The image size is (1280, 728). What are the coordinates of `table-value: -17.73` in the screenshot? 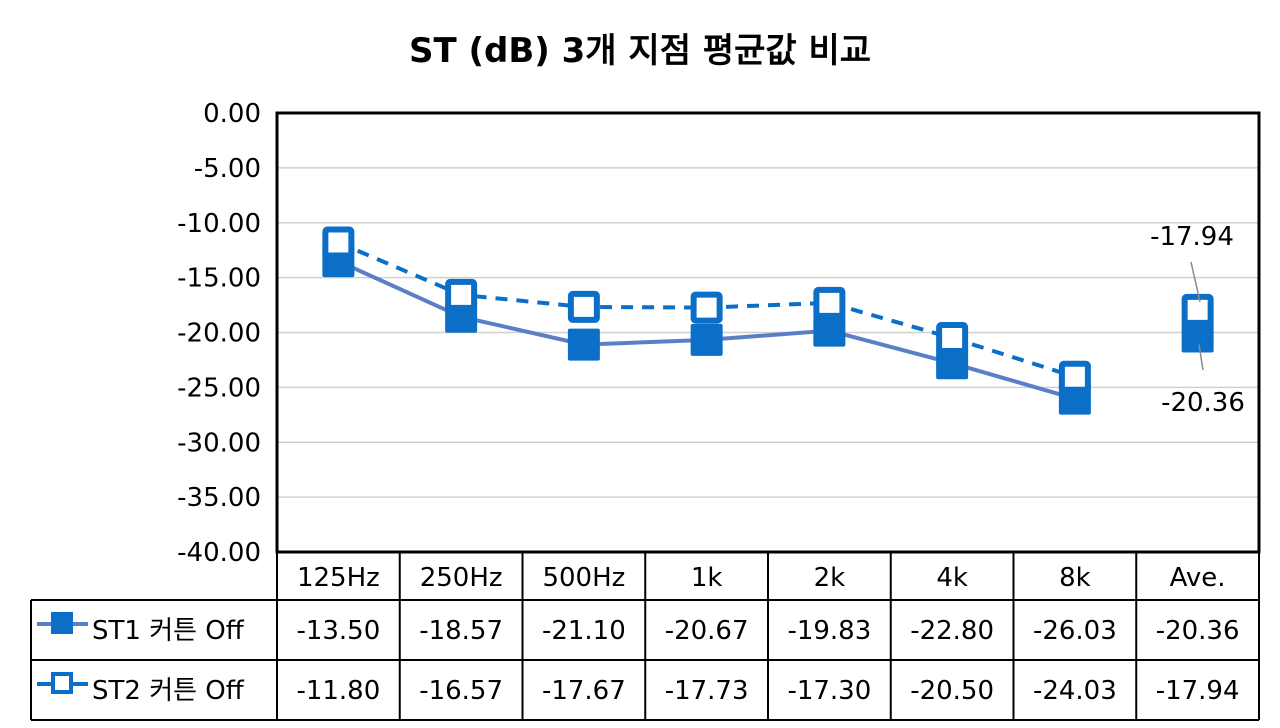 It's located at (707, 691).